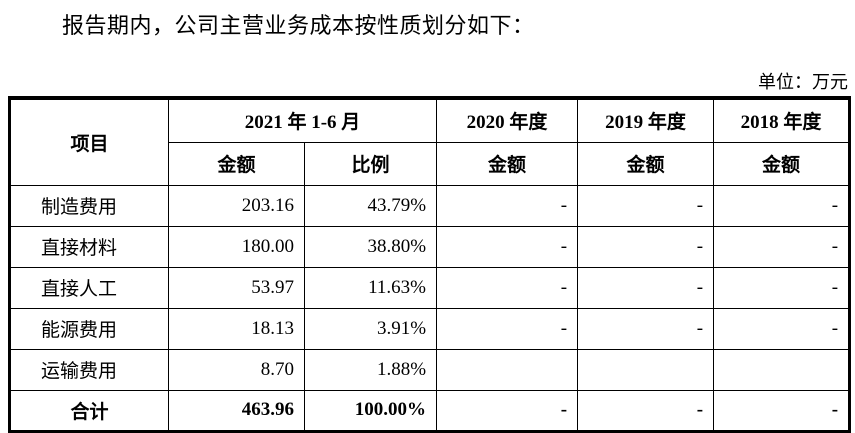 Image resolution: width=855 pixels, height=433 pixels. What do you see at coordinates (507, 163) in the screenshot?
I see `col-subheader-amount-2020: 金额` at bounding box center [507, 163].